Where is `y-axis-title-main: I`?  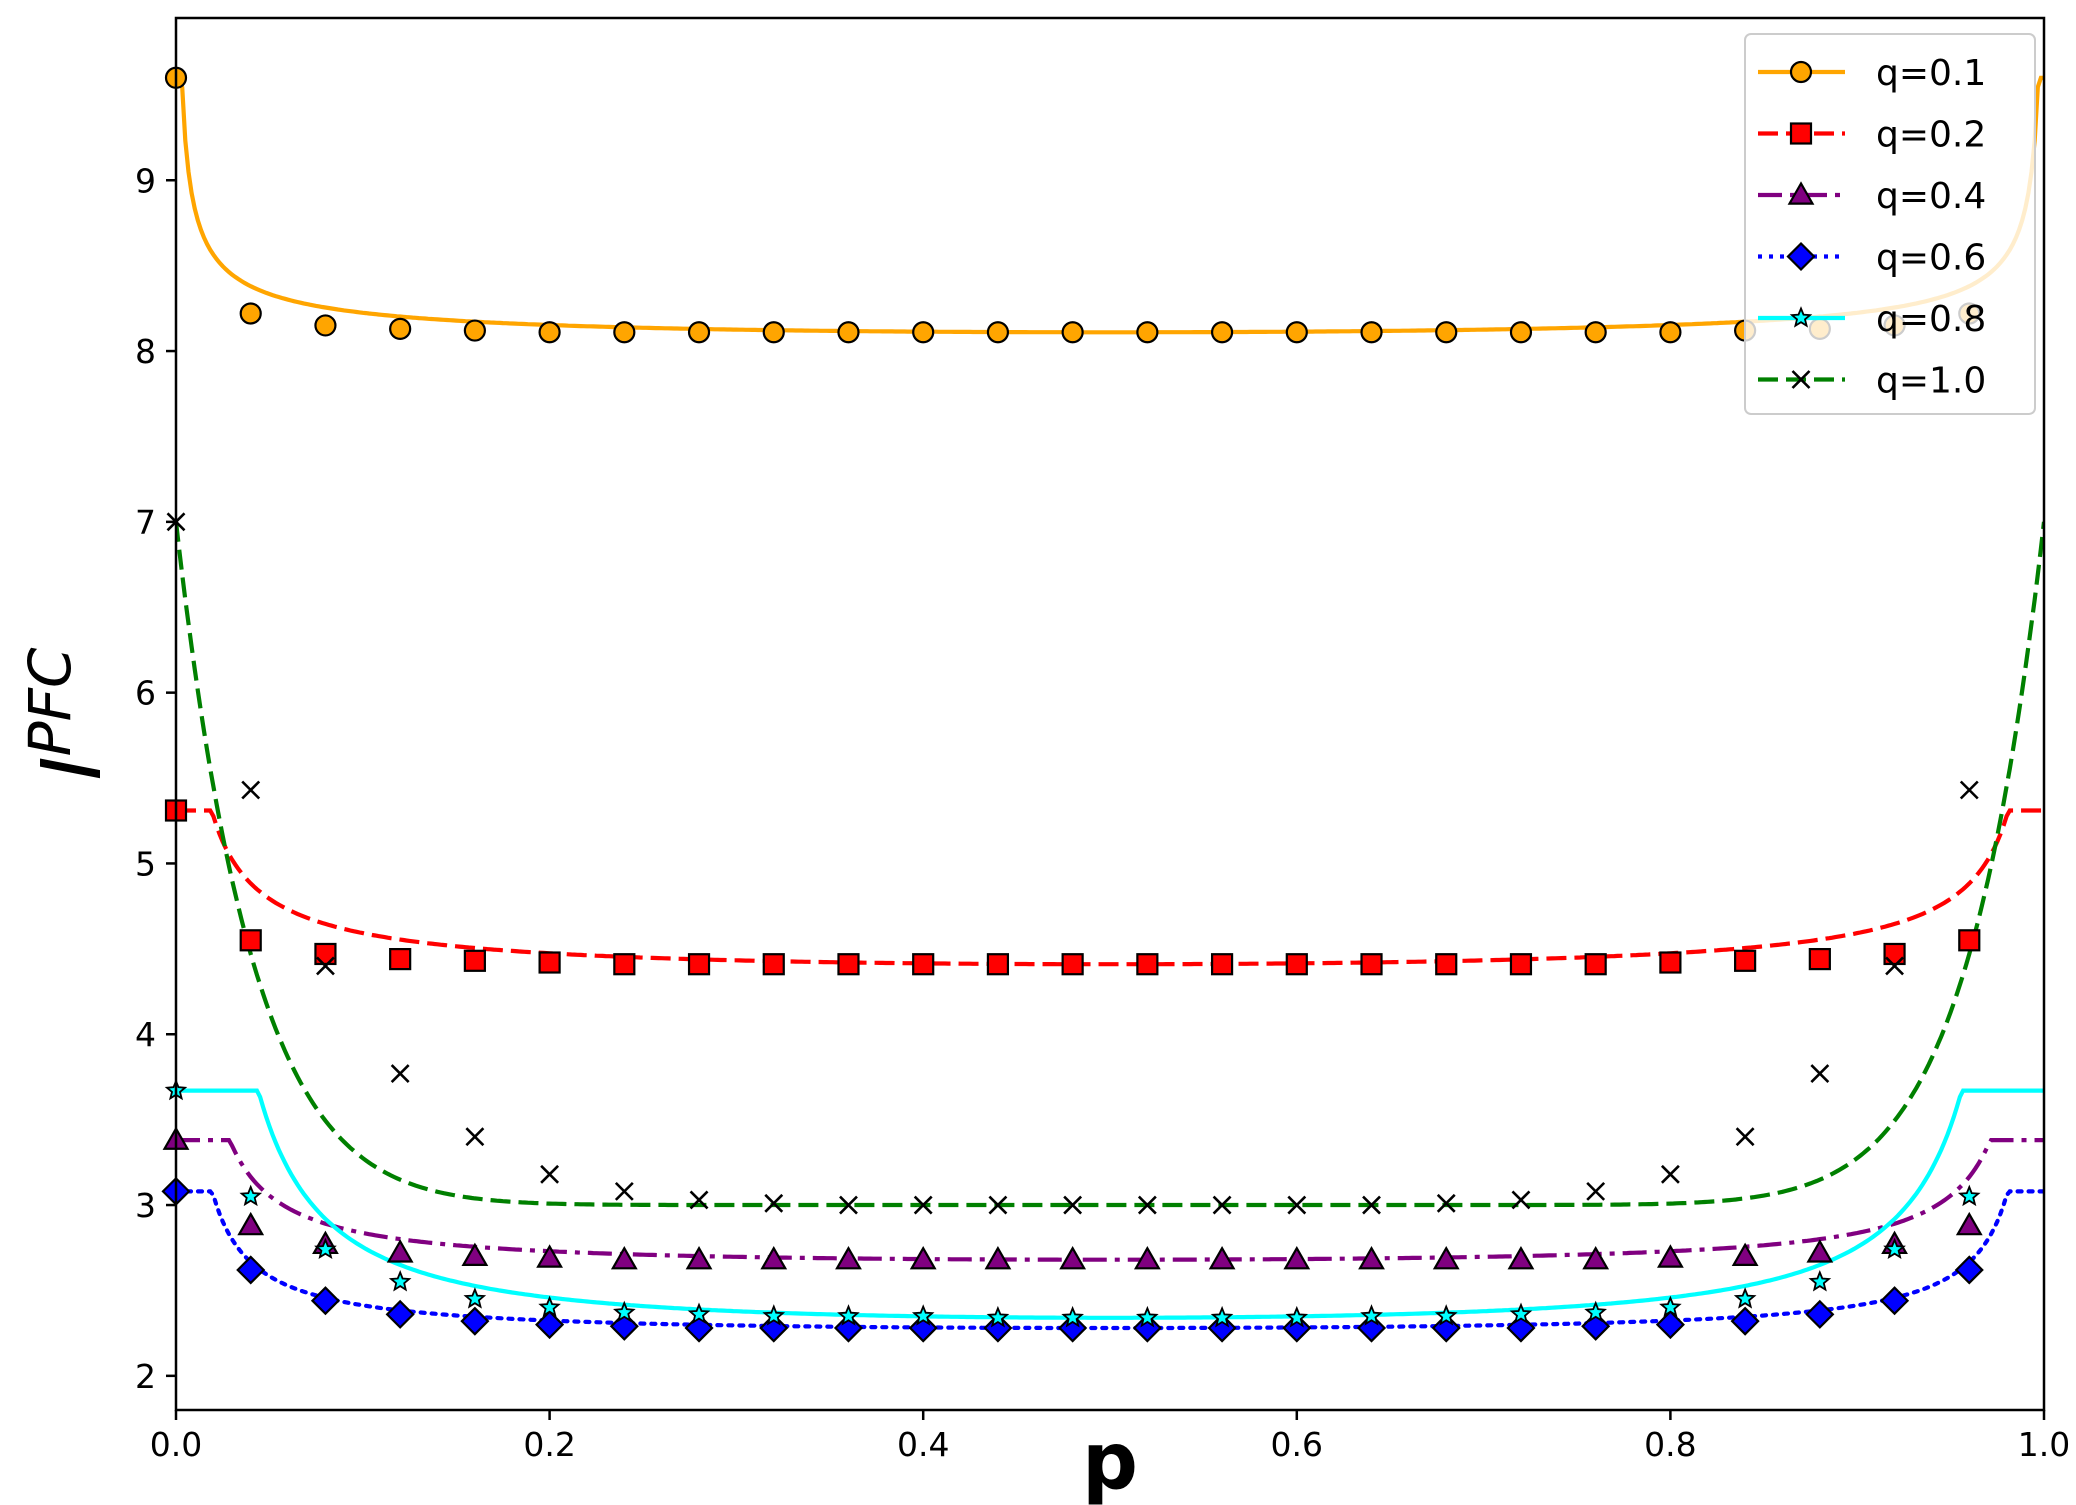
y-axis-title-main: I is located at coordinates (72, 768).